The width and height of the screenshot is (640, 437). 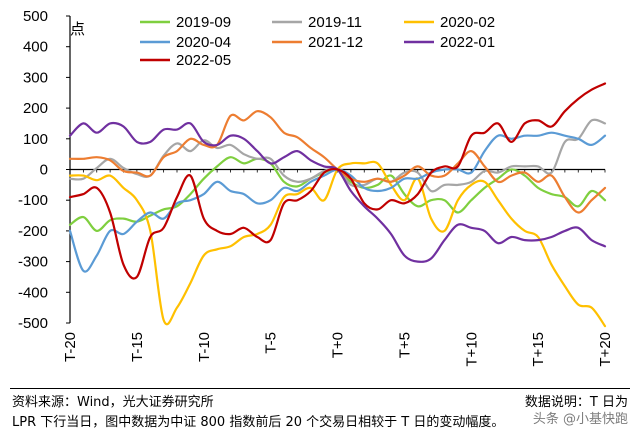 What do you see at coordinates (35, 47) in the screenshot?
I see `y-tick-label: 400` at bounding box center [35, 47].